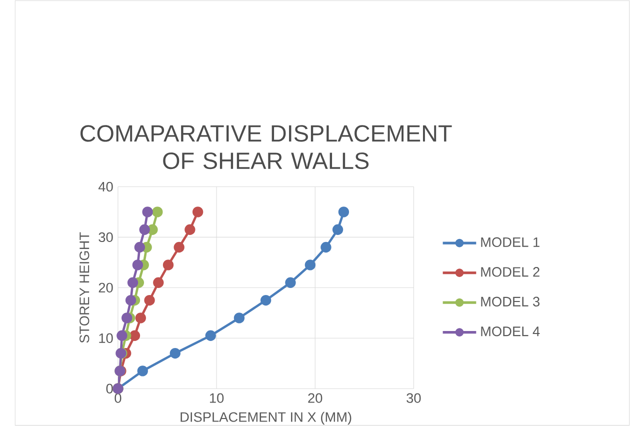 The image size is (630, 426). Describe the element at coordinates (105, 287) in the screenshot. I see `y-tick-label: 20` at that location.